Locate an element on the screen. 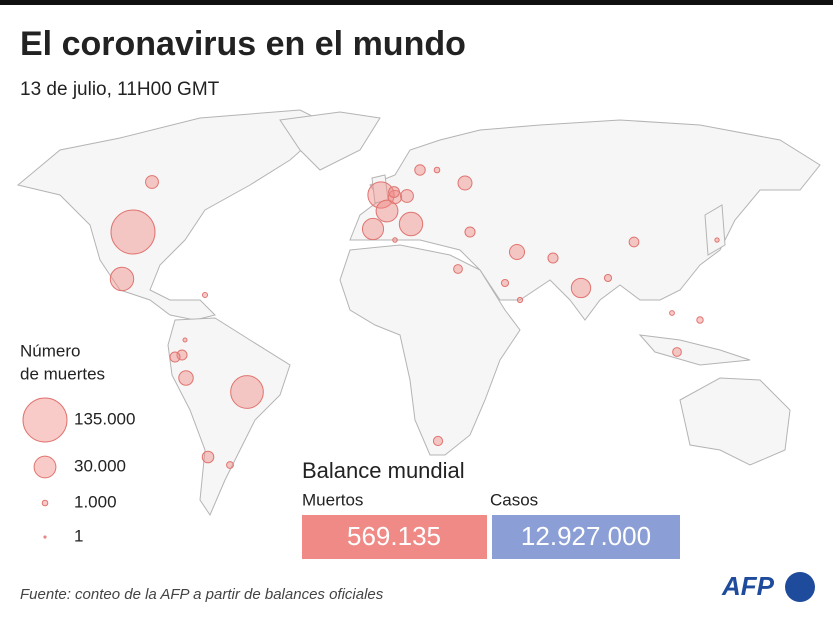  deaths-box is located at coordinates (394, 537).